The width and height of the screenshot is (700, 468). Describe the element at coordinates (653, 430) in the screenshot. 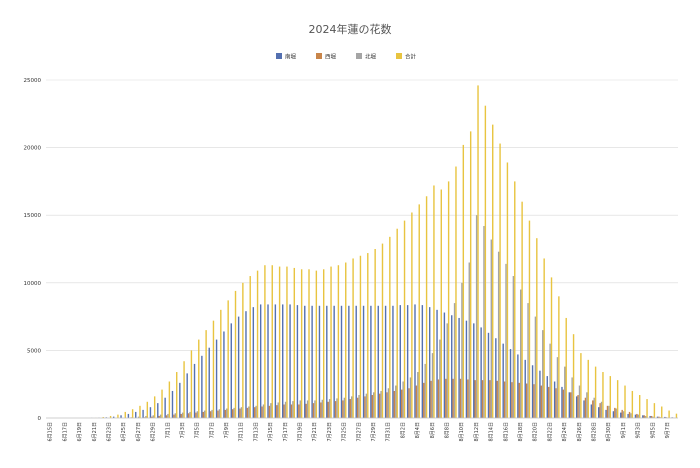

I see `x-tick-label: 9月5日` at that location.